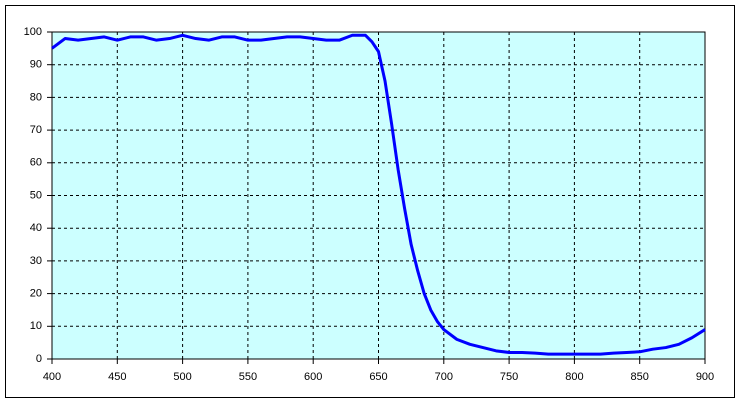  What do you see at coordinates (36, 97) in the screenshot?
I see `y-tick-label: 80` at bounding box center [36, 97].